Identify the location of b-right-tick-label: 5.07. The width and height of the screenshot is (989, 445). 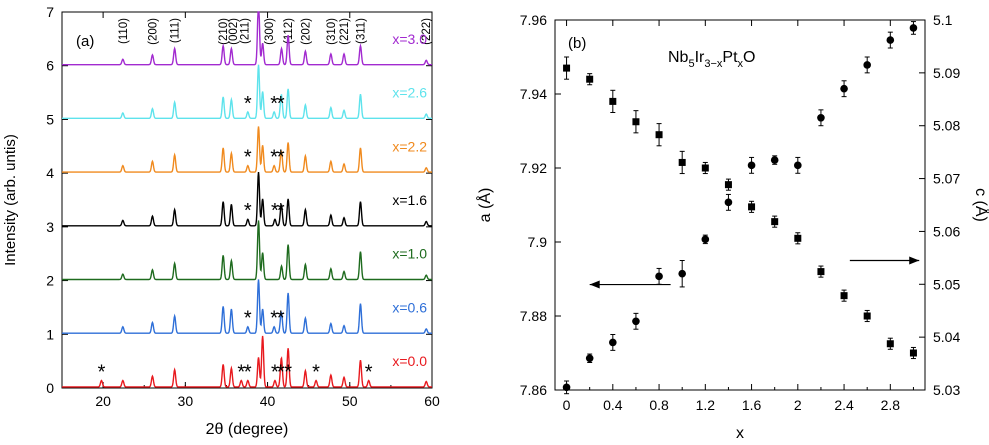
(946, 179).